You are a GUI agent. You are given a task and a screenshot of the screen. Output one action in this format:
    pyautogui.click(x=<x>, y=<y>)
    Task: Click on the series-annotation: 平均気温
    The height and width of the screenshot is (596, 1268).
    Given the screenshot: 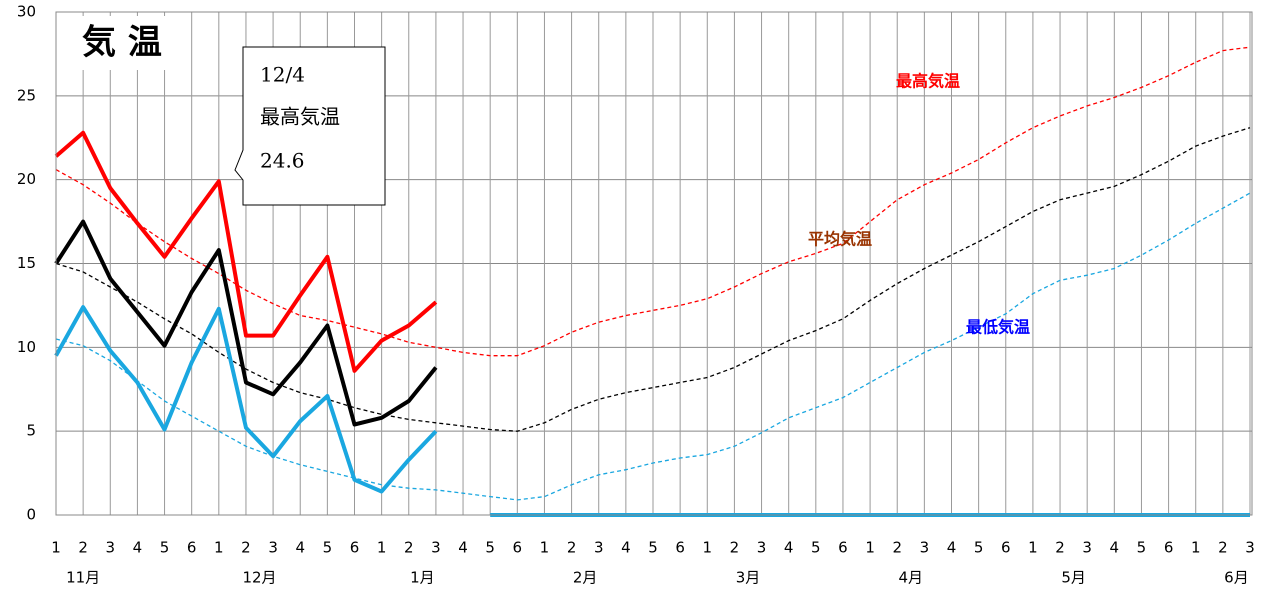 What is the action you would take?
    pyautogui.click(x=840, y=239)
    